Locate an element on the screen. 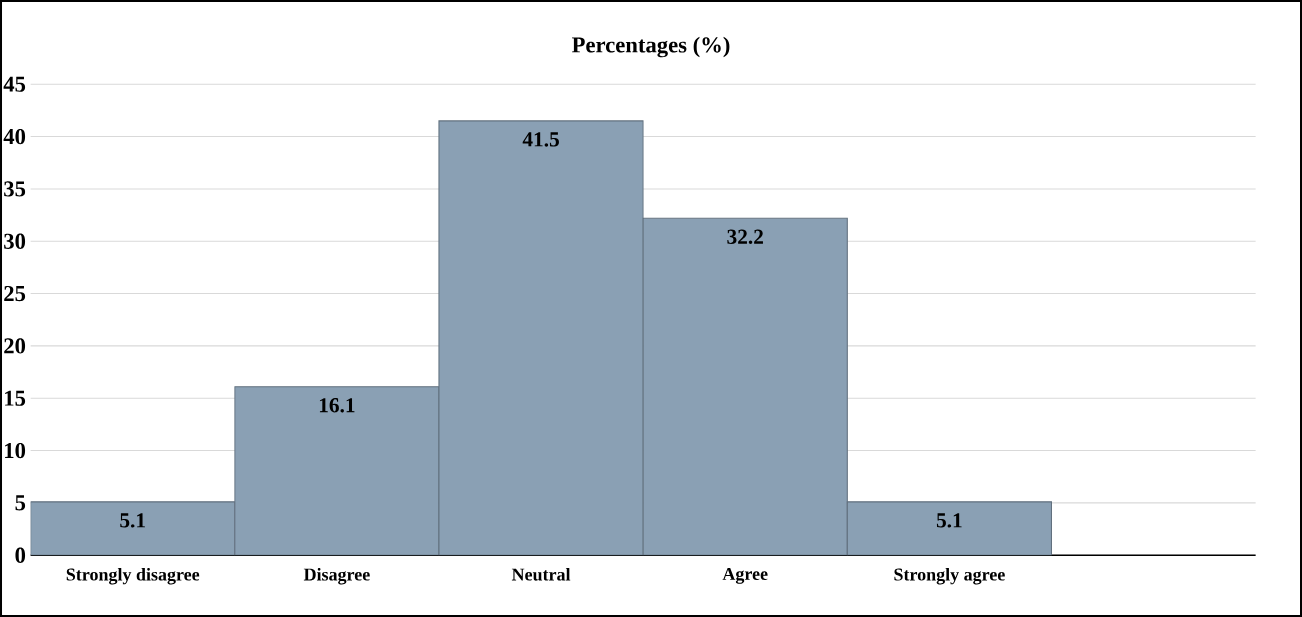 The width and height of the screenshot is (1302, 617). data-label: 32.2 is located at coordinates (745, 237).